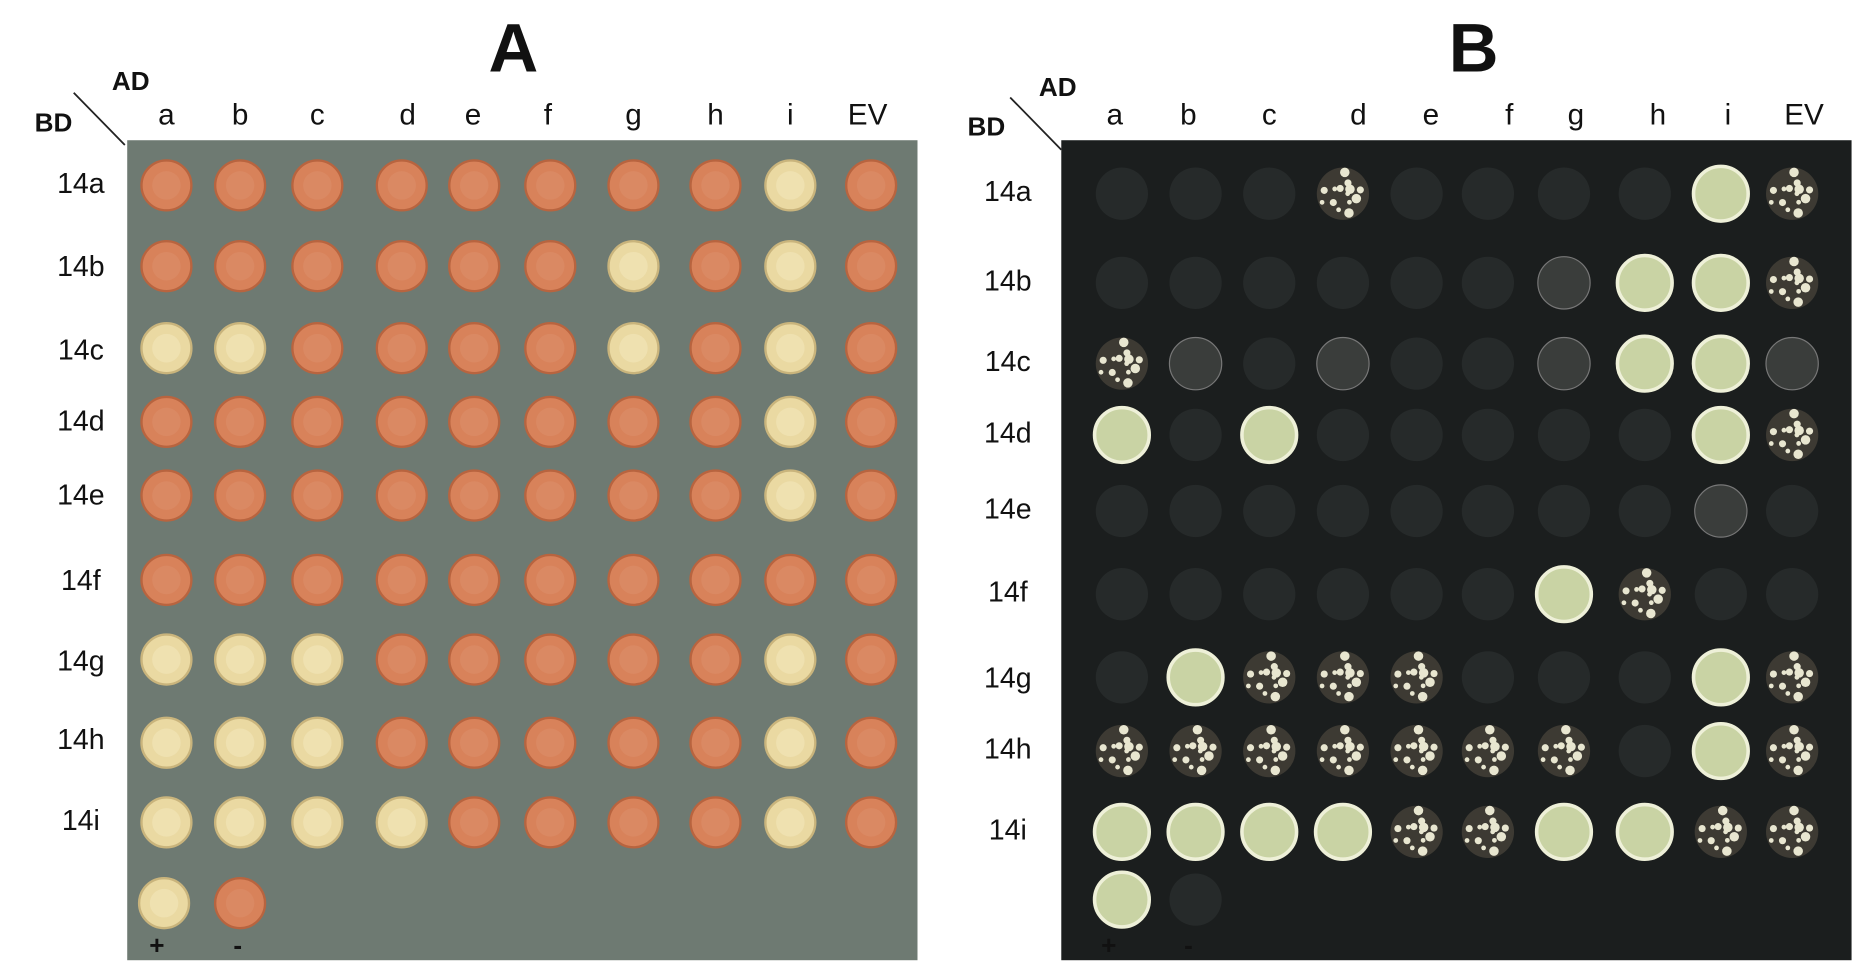 The height and width of the screenshot is (974, 1854). Describe the element at coordinates (1008, 678) in the screenshot. I see `row-label: 14g` at that location.